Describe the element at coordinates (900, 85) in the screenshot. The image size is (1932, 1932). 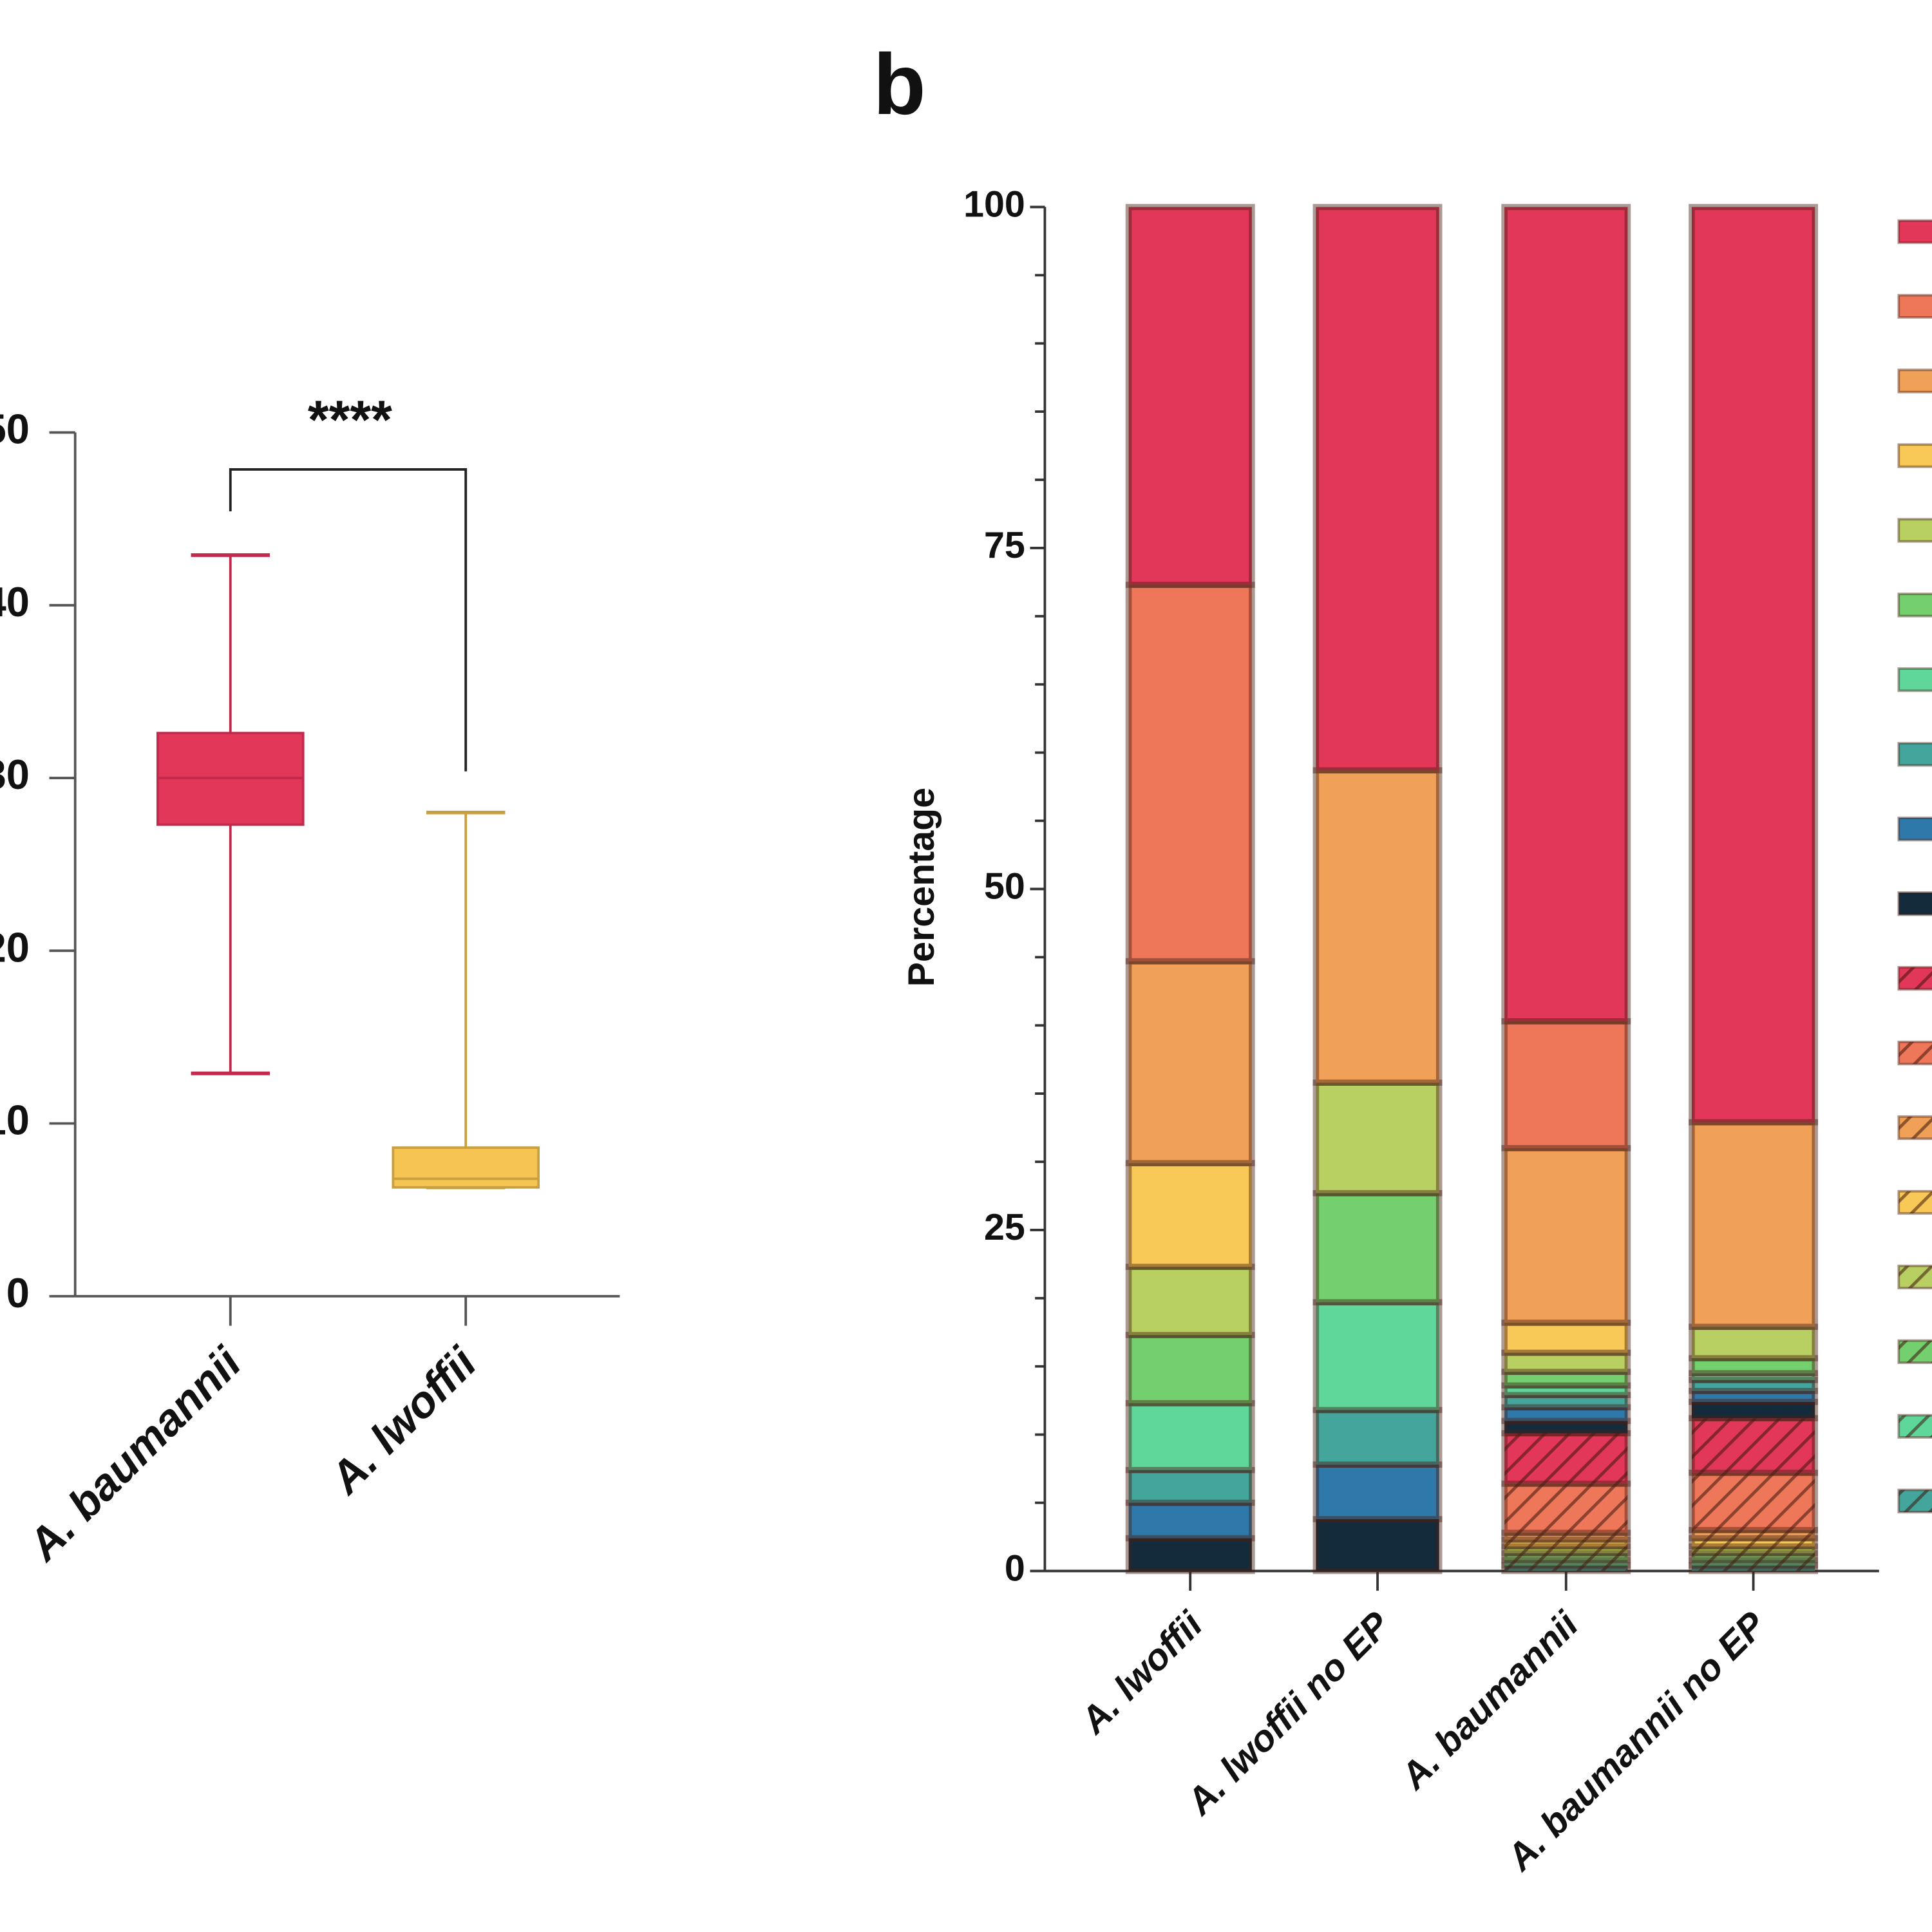
I see `panel-label: b` at that location.